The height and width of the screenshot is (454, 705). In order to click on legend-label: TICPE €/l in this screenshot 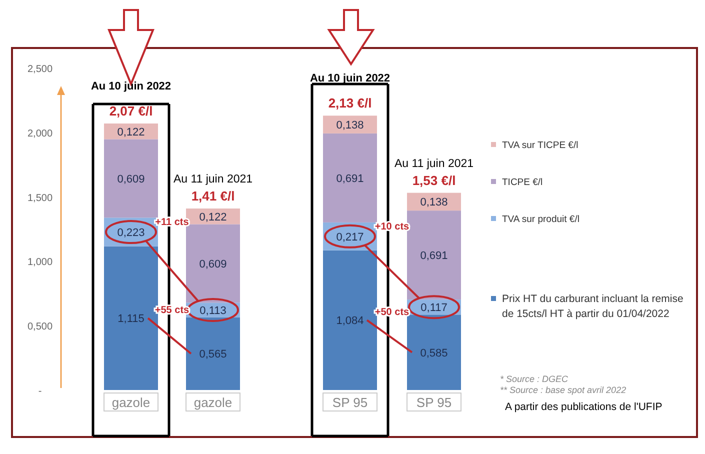, I will do `click(522, 182)`.